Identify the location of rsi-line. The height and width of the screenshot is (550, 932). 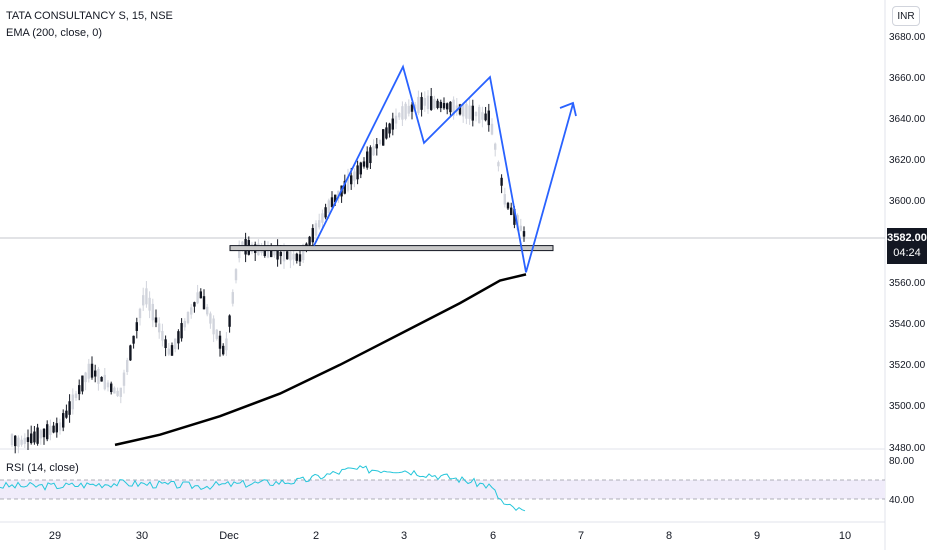
(263, 488).